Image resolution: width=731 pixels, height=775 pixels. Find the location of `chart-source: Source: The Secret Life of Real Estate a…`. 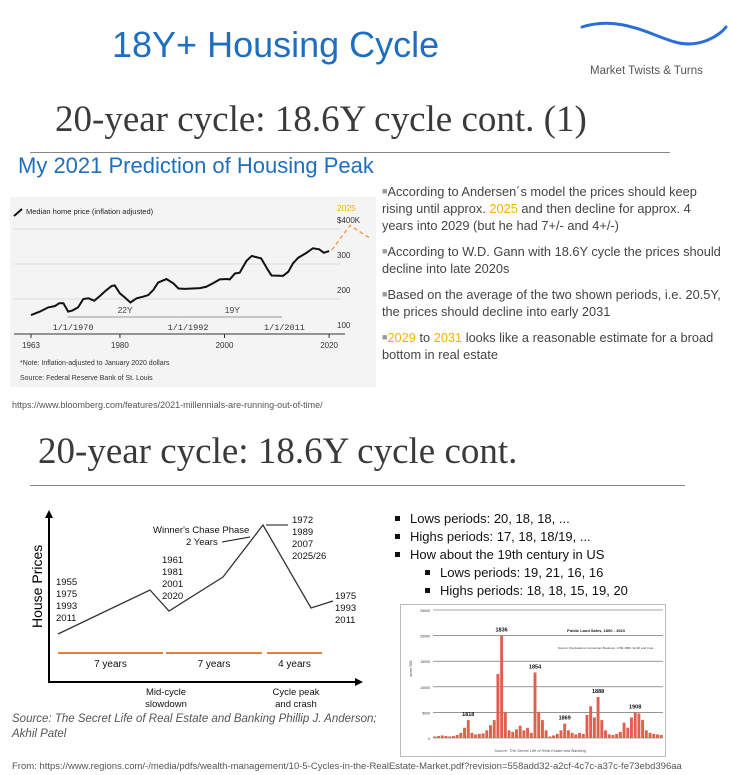

chart-source: Source: The Secret Life of Real Estate a… is located at coordinates (540, 750).